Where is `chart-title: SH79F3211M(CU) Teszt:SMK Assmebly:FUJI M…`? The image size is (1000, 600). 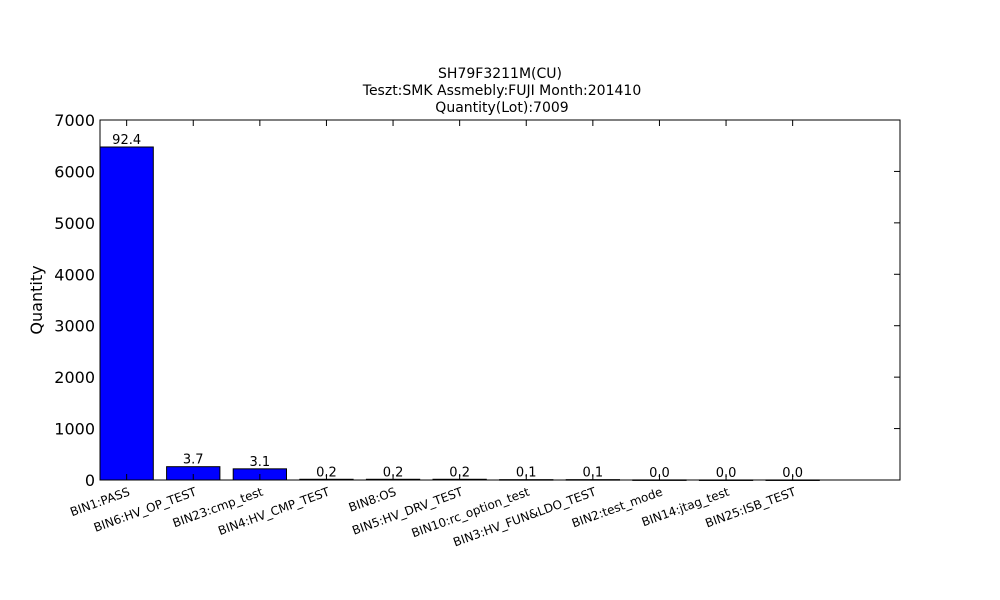
chart-title: SH79F3211M(CU) Teszt:SMK Assmebly:FUJI M… is located at coordinates (501, 91).